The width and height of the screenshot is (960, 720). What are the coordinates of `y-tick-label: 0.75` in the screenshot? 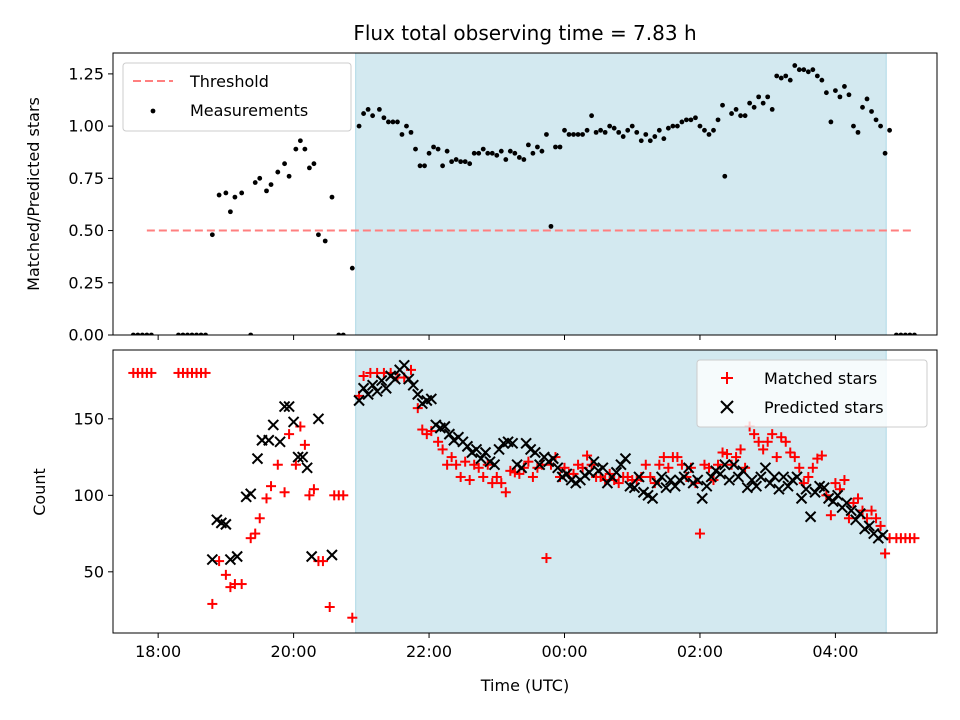 It's located at (86, 178).